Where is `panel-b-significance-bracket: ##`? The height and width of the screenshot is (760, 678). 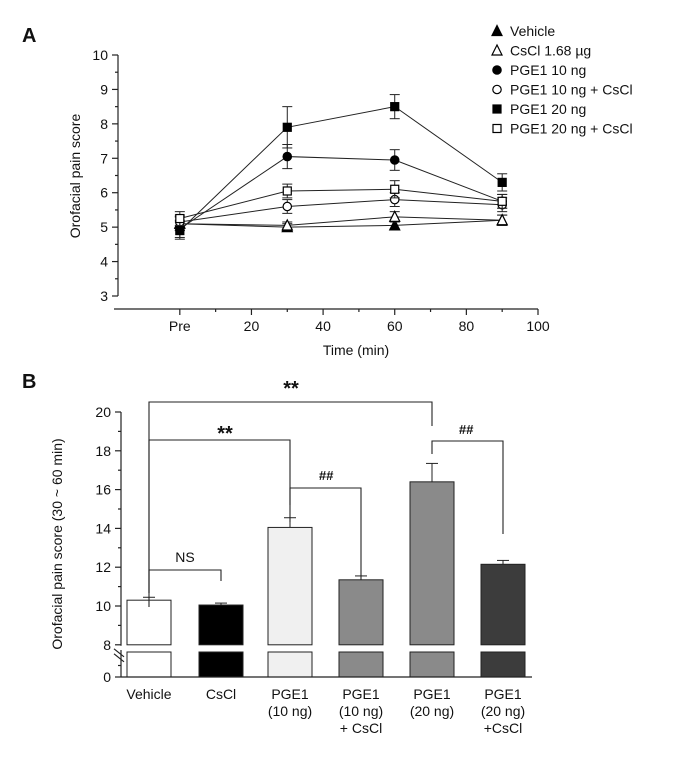
panel-b-significance-bracket: ## is located at coordinates (467, 478).